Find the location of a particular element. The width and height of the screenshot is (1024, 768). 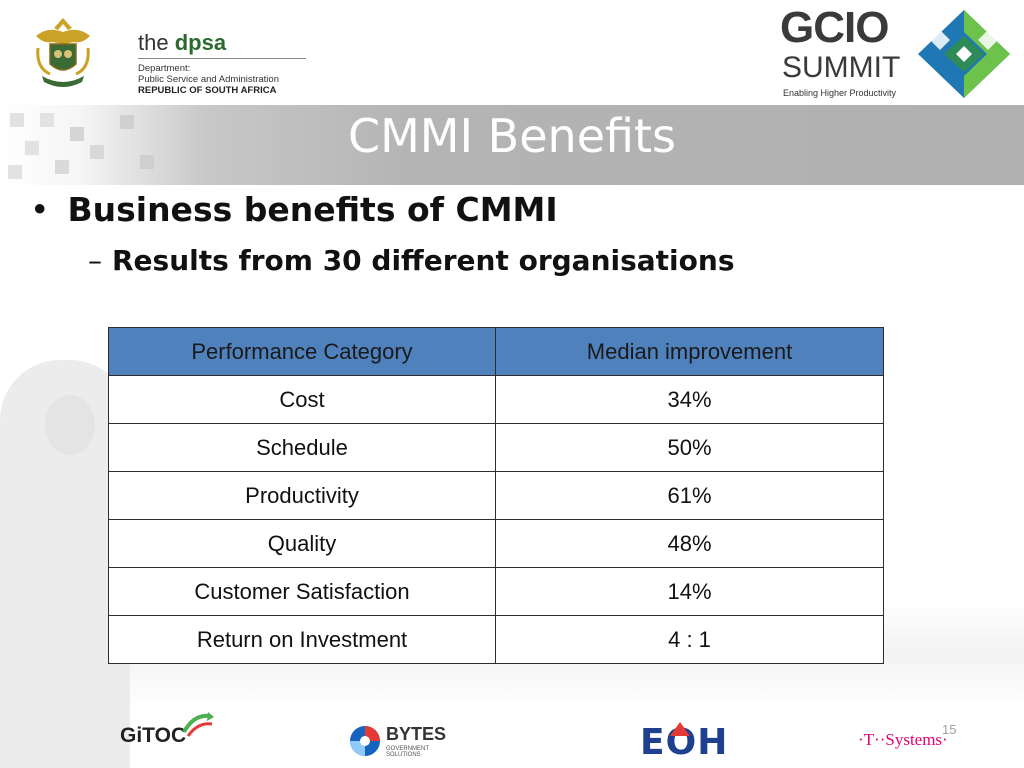

coat-of-arms-icon is located at coordinates (63, 52).